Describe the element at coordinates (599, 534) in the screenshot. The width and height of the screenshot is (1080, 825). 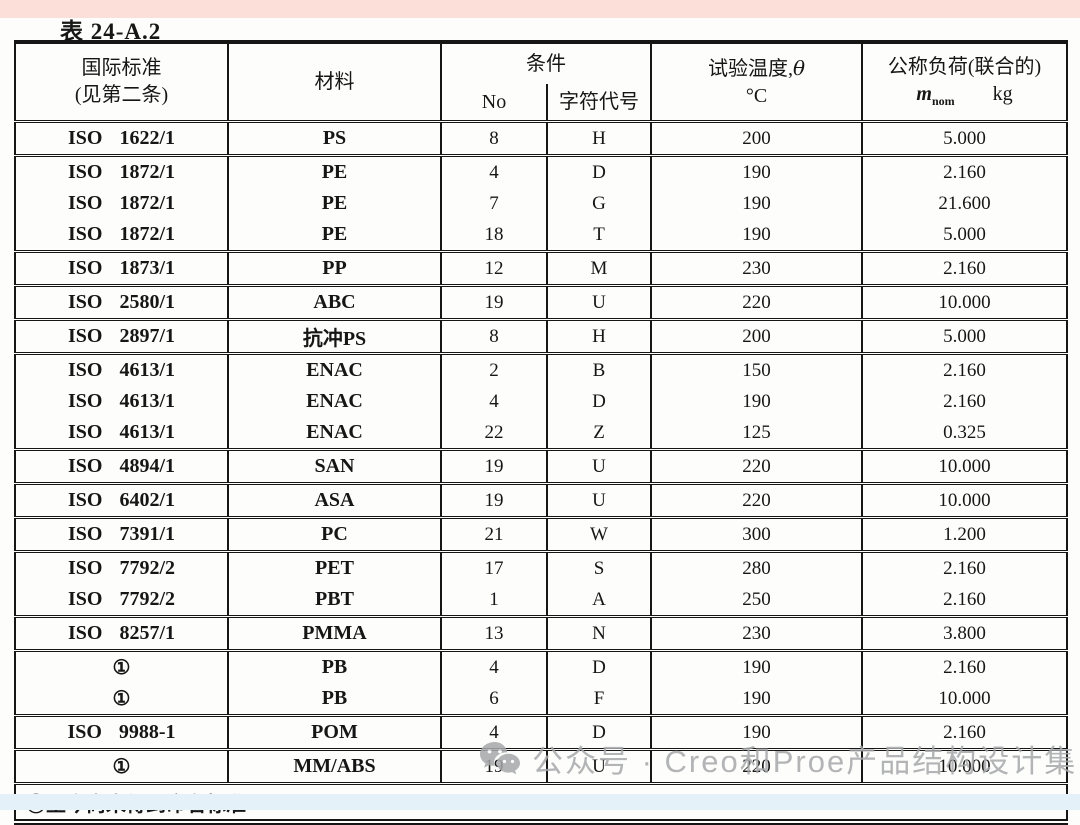
I see `cell-code: W` at that location.